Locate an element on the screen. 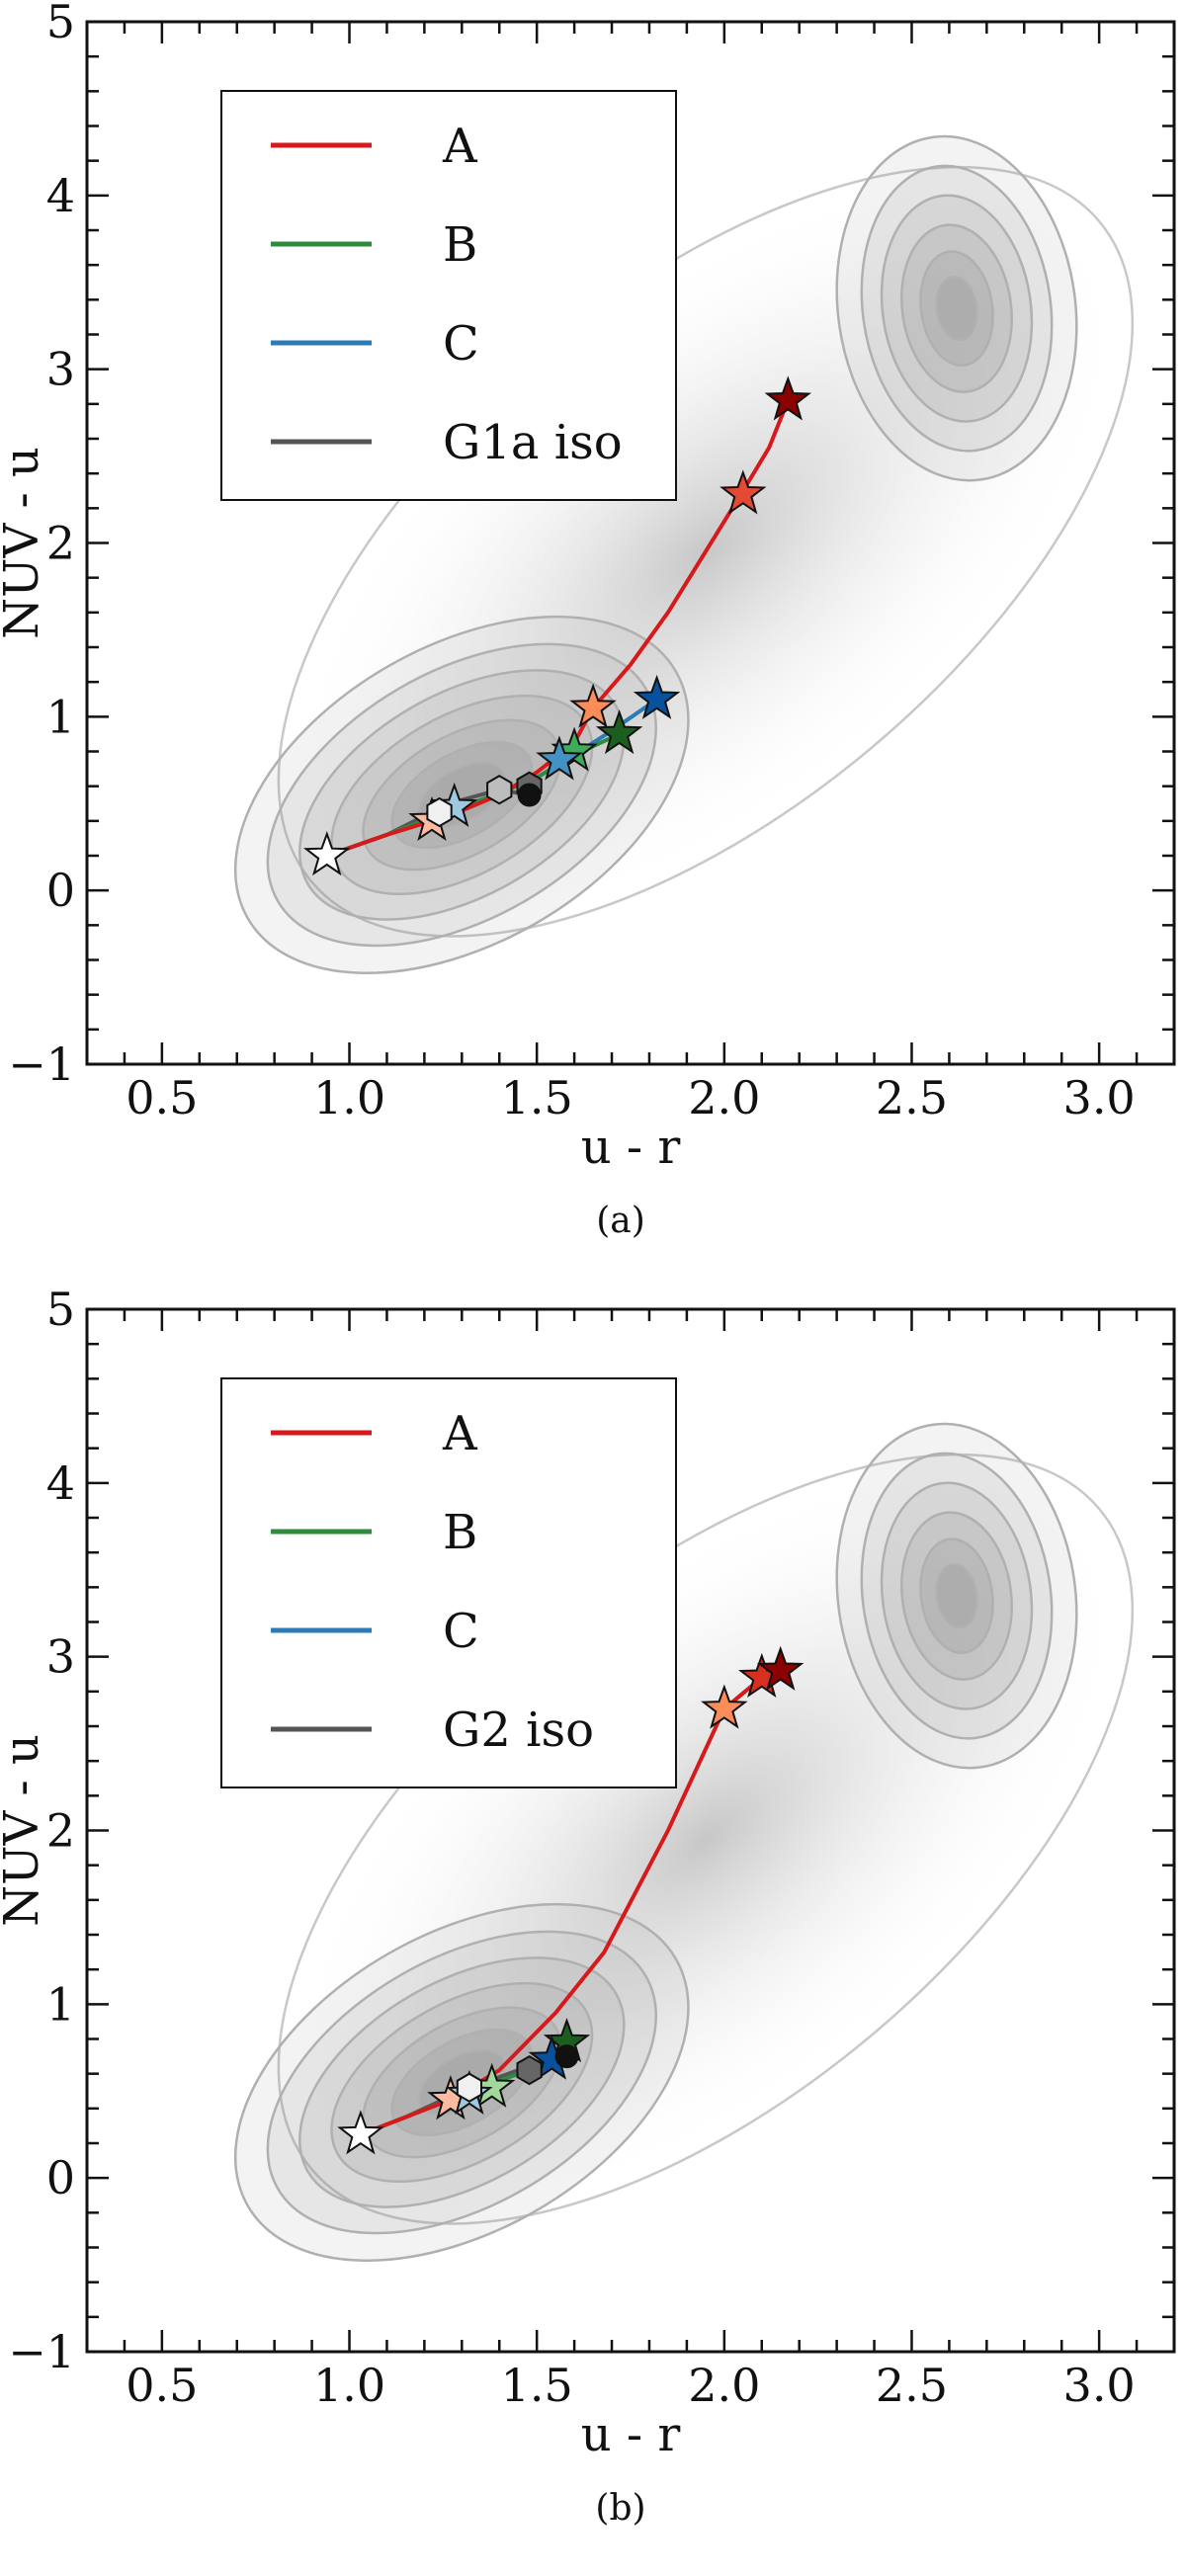 The image size is (1186, 2576). legend-label: G2 iso is located at coordinates (518, 1730).